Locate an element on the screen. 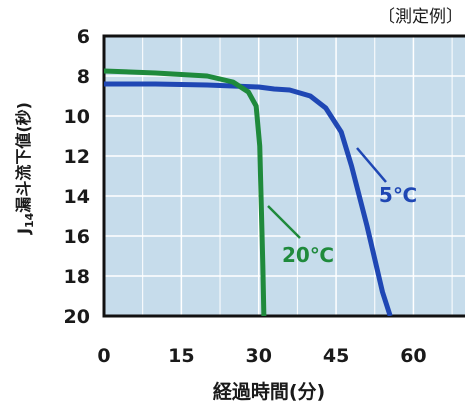  y-tick-label: 18 is located at coordinates (77, 277).